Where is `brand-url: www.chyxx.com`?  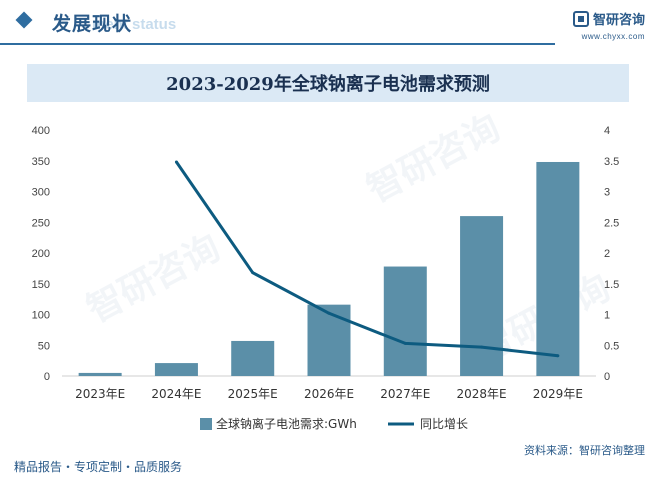 brand-url: www.chyxx.com is located at coordinates (613, 36).